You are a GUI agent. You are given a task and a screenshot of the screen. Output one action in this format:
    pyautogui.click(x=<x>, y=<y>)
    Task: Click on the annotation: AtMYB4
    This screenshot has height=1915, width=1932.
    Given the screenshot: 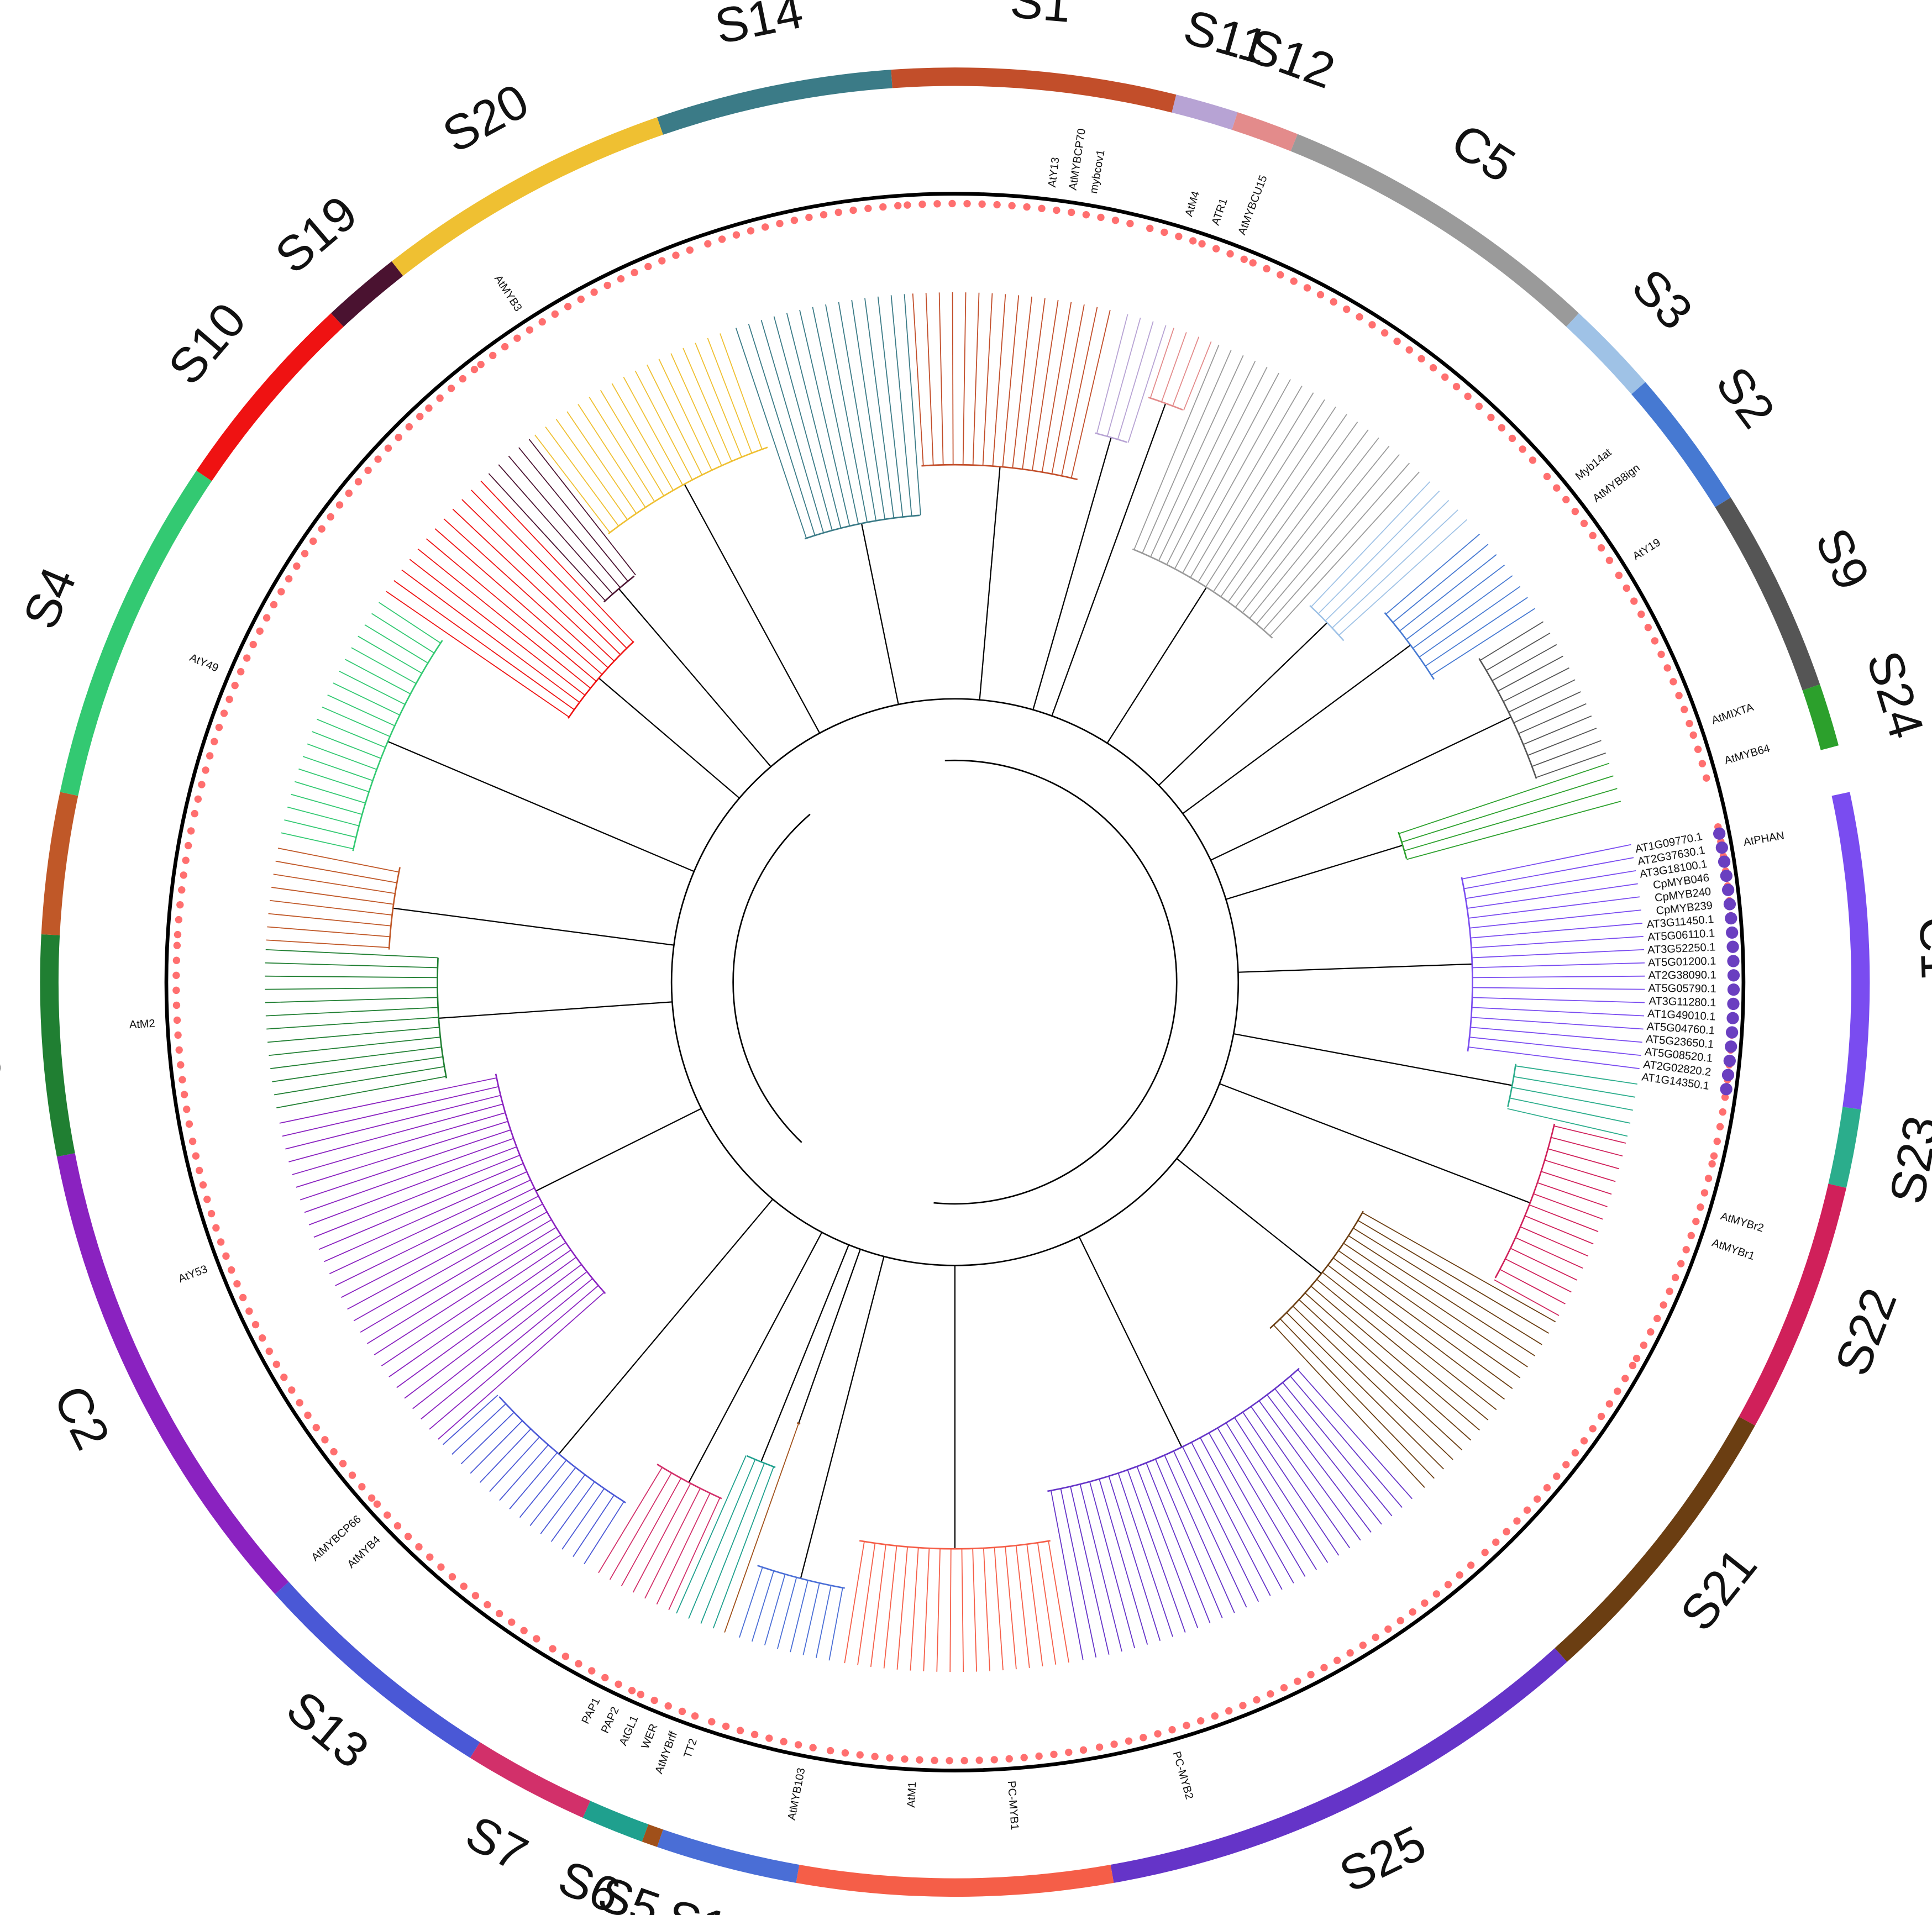 What is the action you would take?
    pyautogui.click(x=364, y=1553)
    